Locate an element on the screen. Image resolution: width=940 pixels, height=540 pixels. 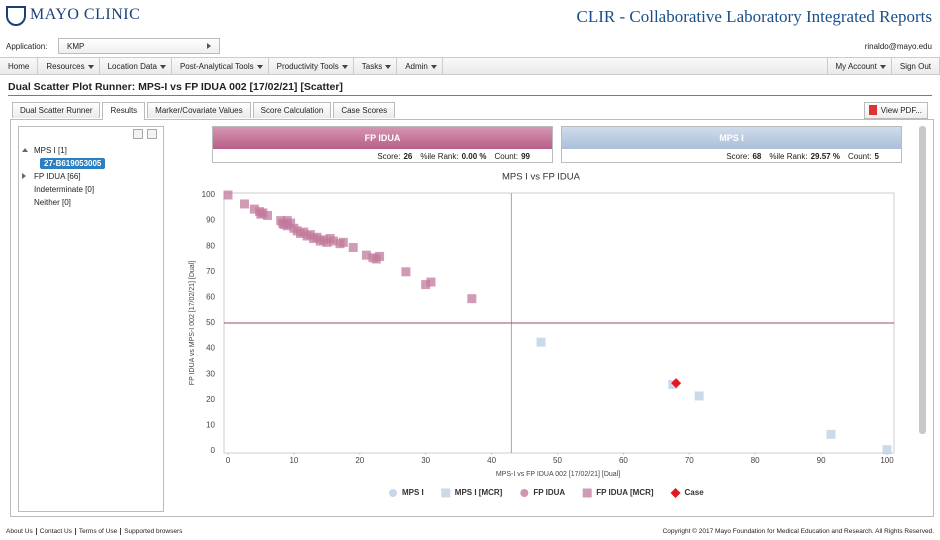
field-value: 5 is located at coordinates (876, 156).